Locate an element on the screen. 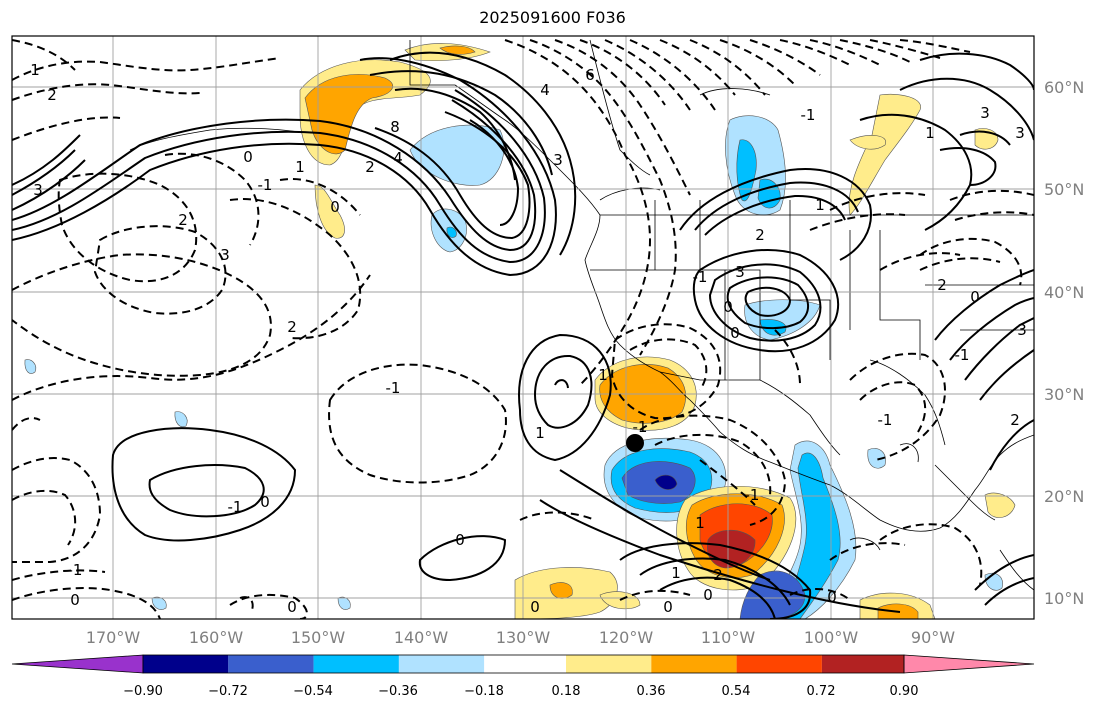 Image resolution: width=1105 pixels, height=712 pixels. colorbar-tick-label: −0.54 is located at coordinates (313, 691).